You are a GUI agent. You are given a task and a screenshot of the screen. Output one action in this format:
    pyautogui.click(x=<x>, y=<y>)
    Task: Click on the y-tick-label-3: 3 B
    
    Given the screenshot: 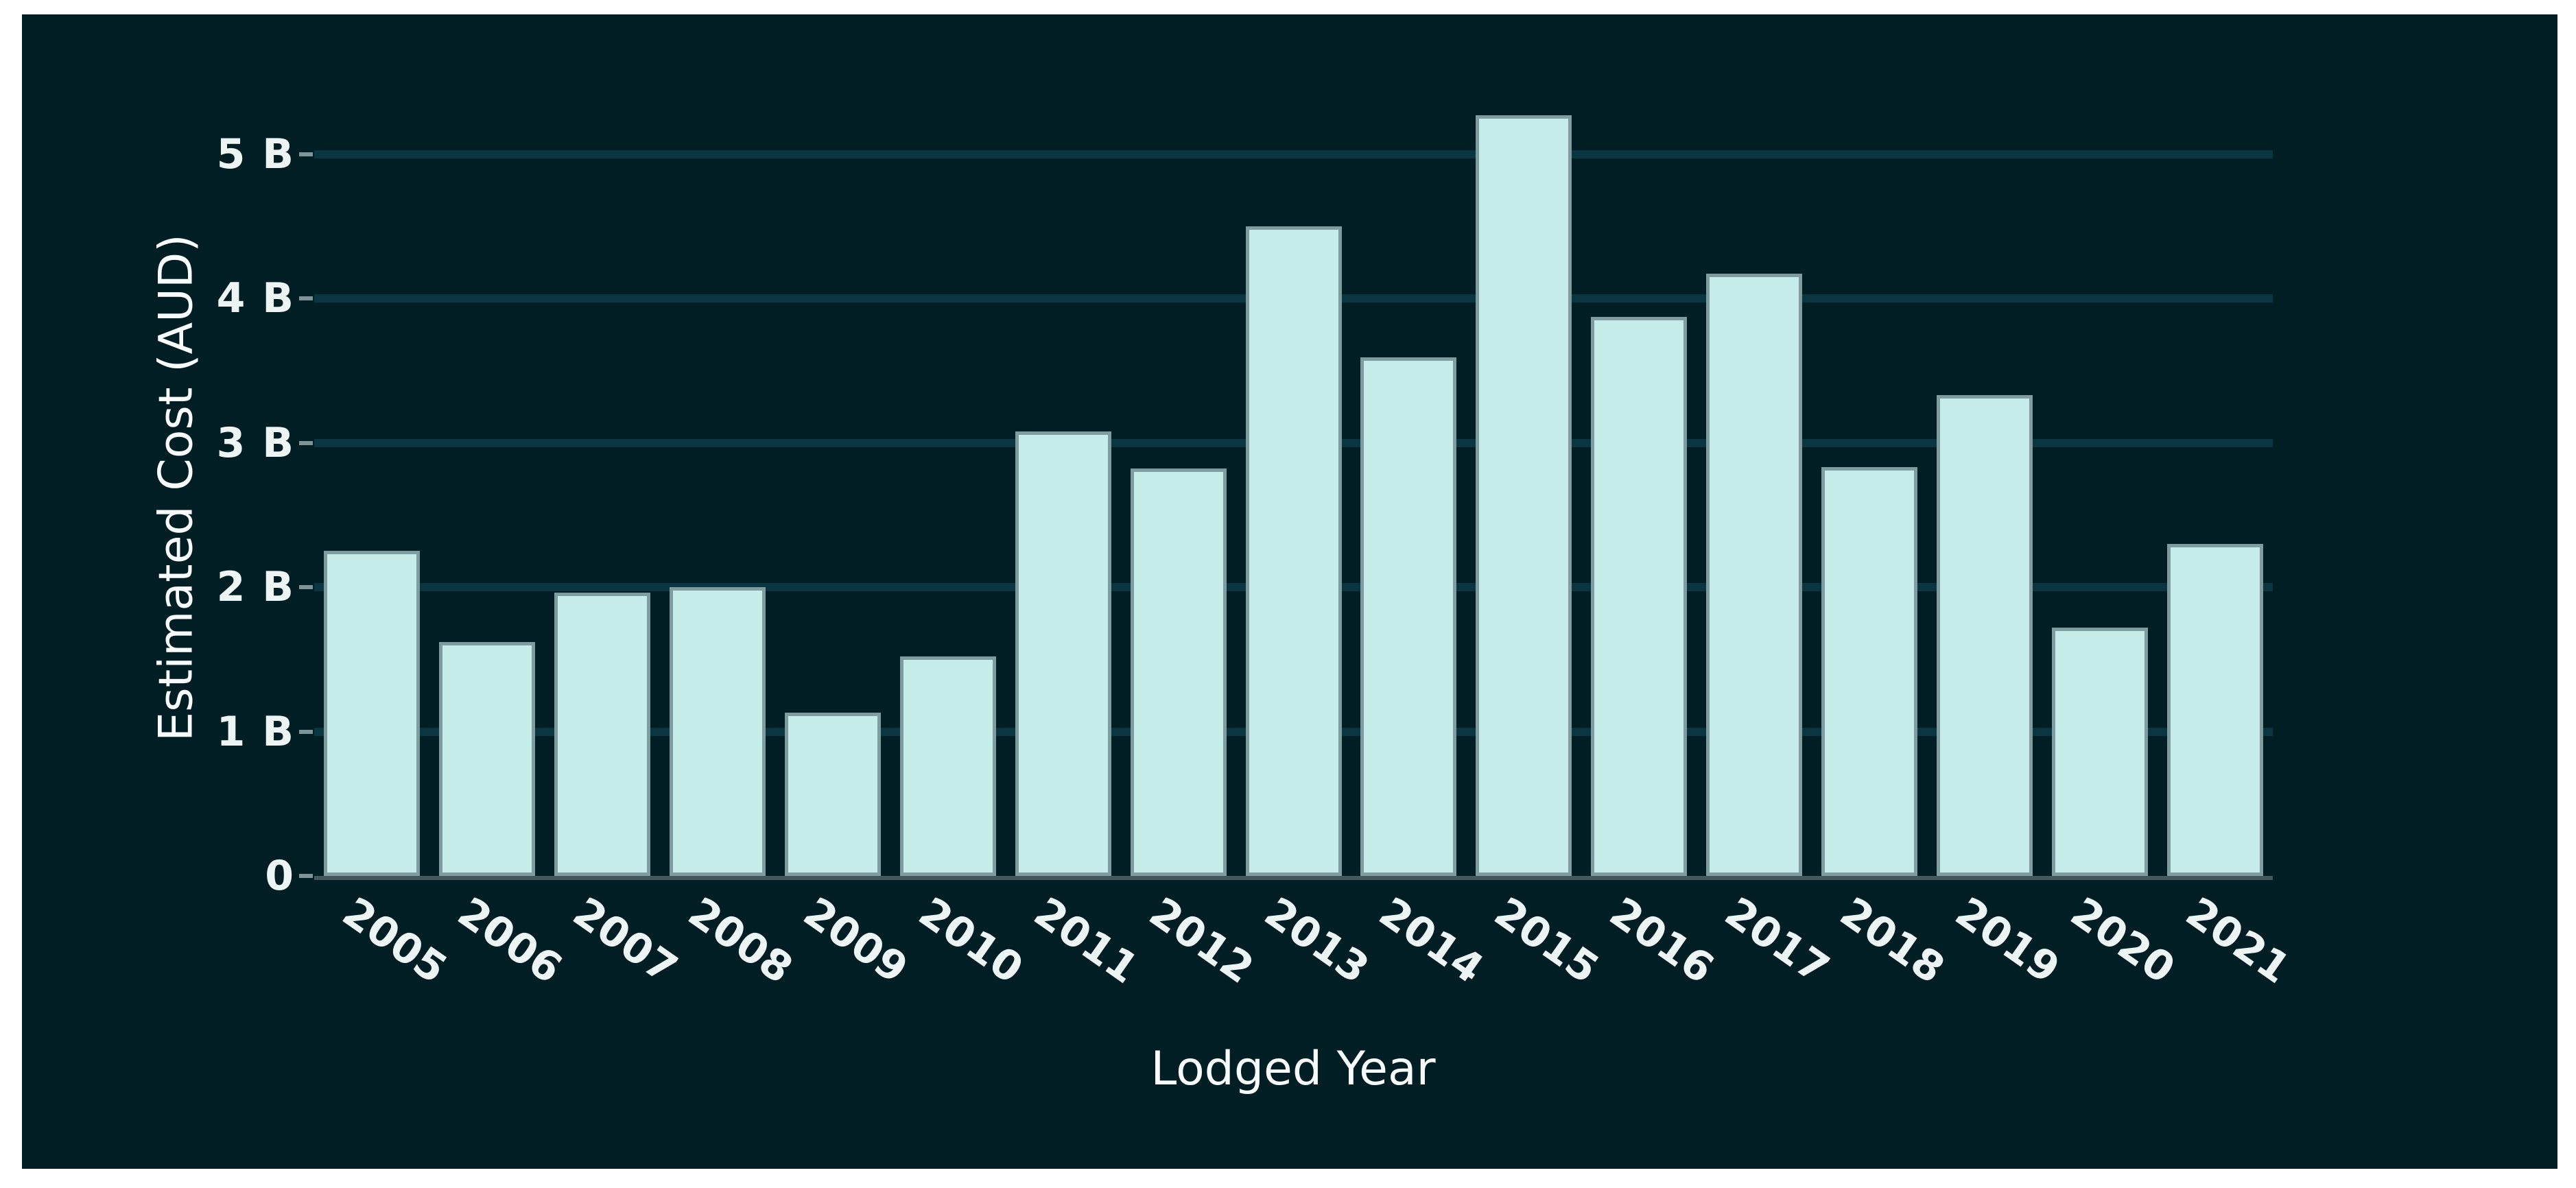 What is the action you would take?
    pyautogui.click(x=255, y=442)
    